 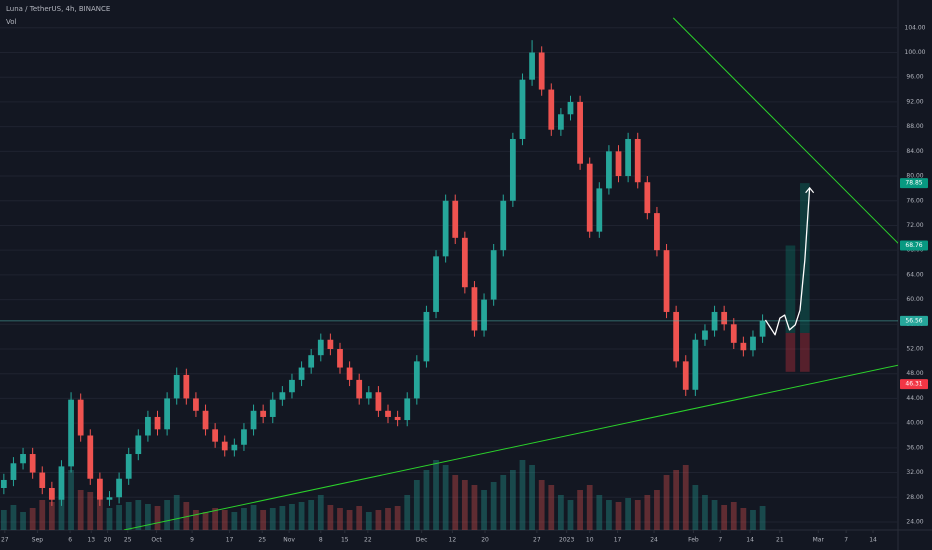 What do you see at coordinates (914, 176) in the screenshot?
I see `y-tick-label: 80.00` at bounding box center [914, 176].